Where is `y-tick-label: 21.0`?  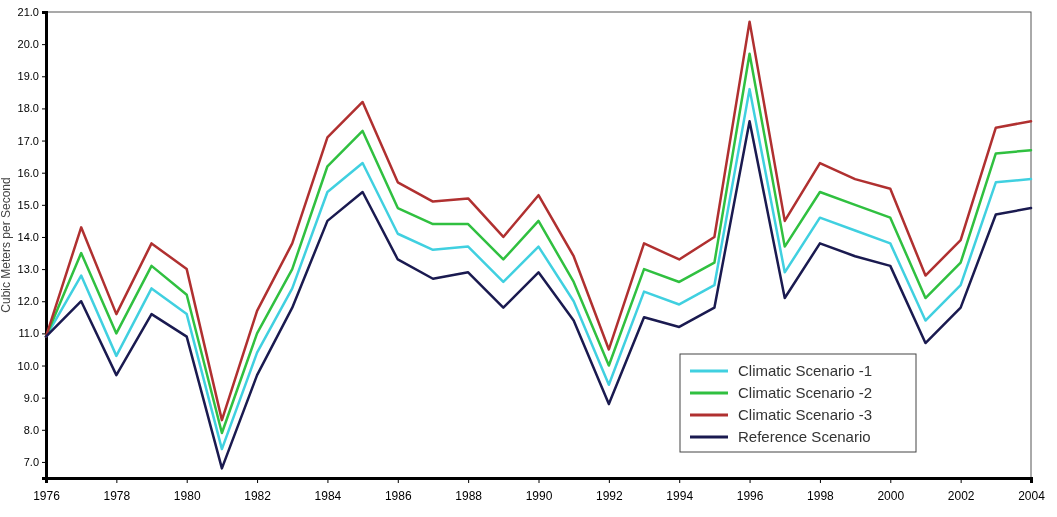 y-tick-label: 21.0 is located at coordinates (28, 12).